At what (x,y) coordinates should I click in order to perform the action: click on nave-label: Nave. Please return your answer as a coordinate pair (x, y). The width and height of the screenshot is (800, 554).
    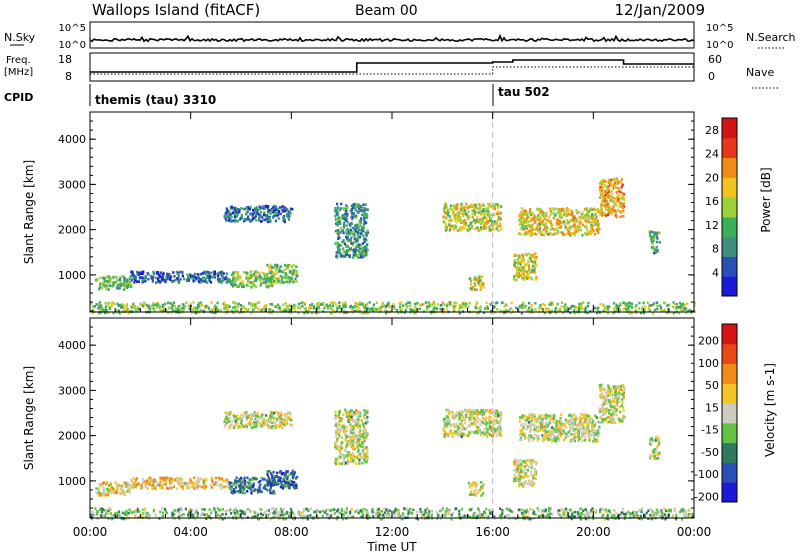
    Looking at the image, I should click on (760, 72).